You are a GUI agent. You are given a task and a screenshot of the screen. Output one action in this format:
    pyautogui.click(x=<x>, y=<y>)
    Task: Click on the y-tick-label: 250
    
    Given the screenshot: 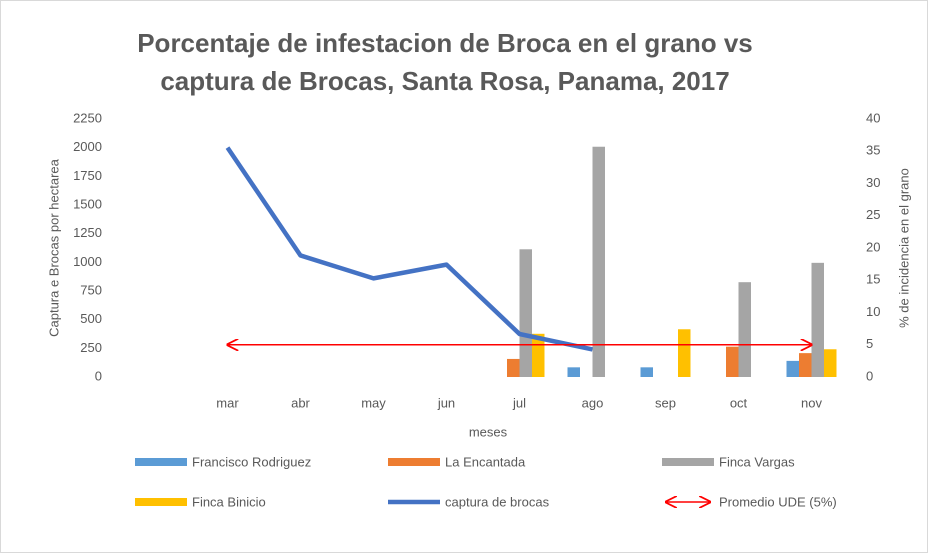 What is the action you would take?
    pyautogui.click(x=91, y=347)
    